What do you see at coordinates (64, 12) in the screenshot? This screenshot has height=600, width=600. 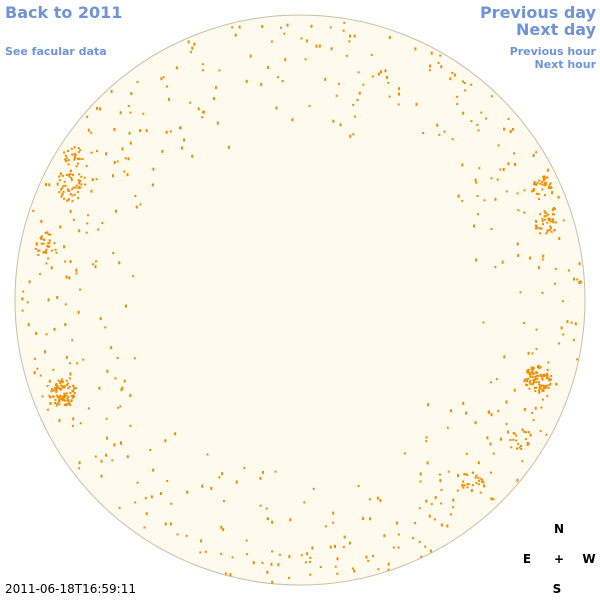 I see `back-to-year-link: Back to 2011` at bounding box center [64, 12].